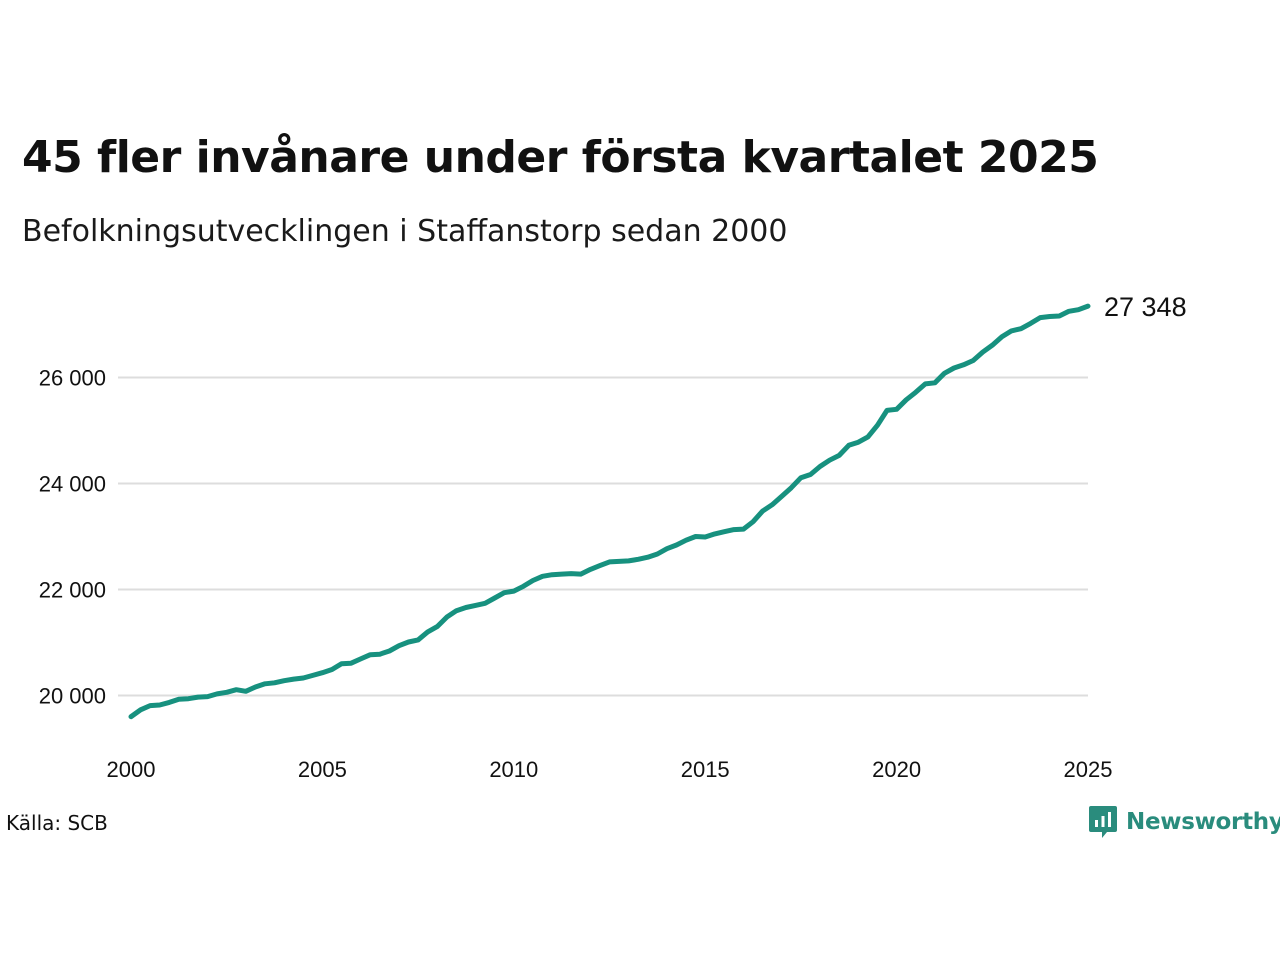  I want to click on y-axis-tick-labels: 20 000 22 000 24 000 26 000, so click(72, 537).